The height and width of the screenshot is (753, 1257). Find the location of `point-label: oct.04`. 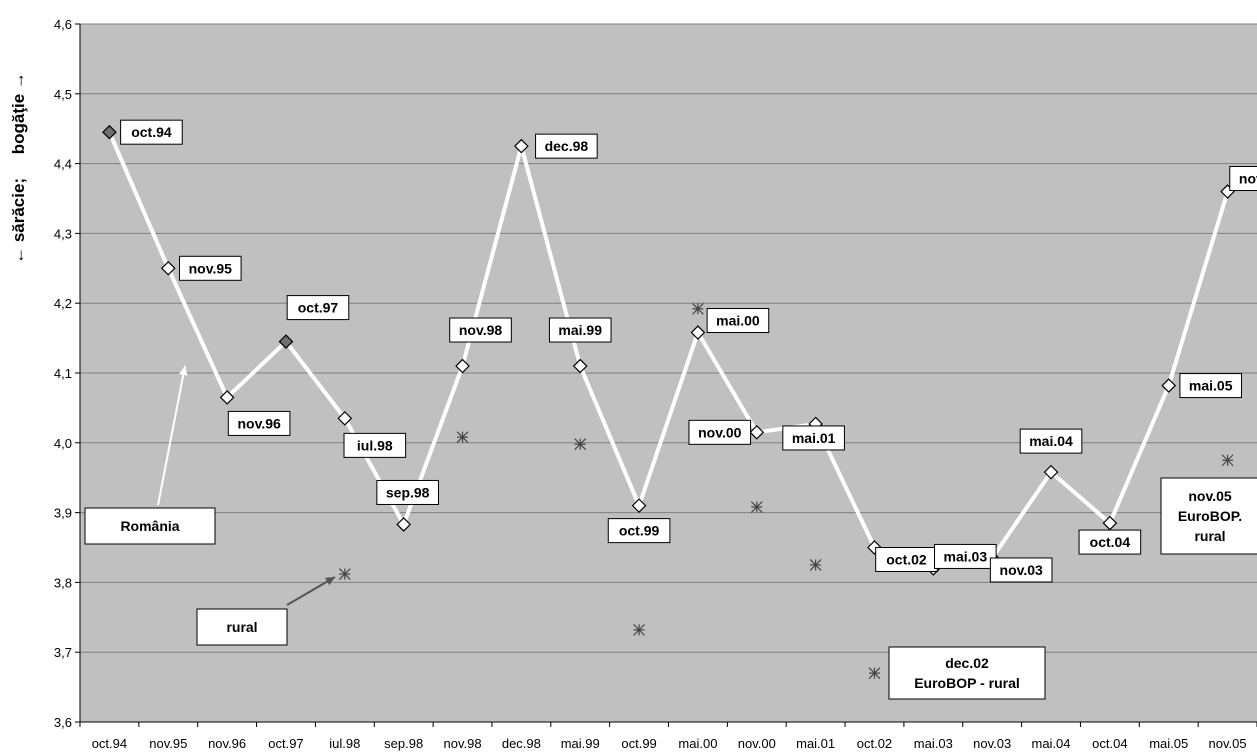

point-label: oct.04 is located at coordinates (1110, 542).